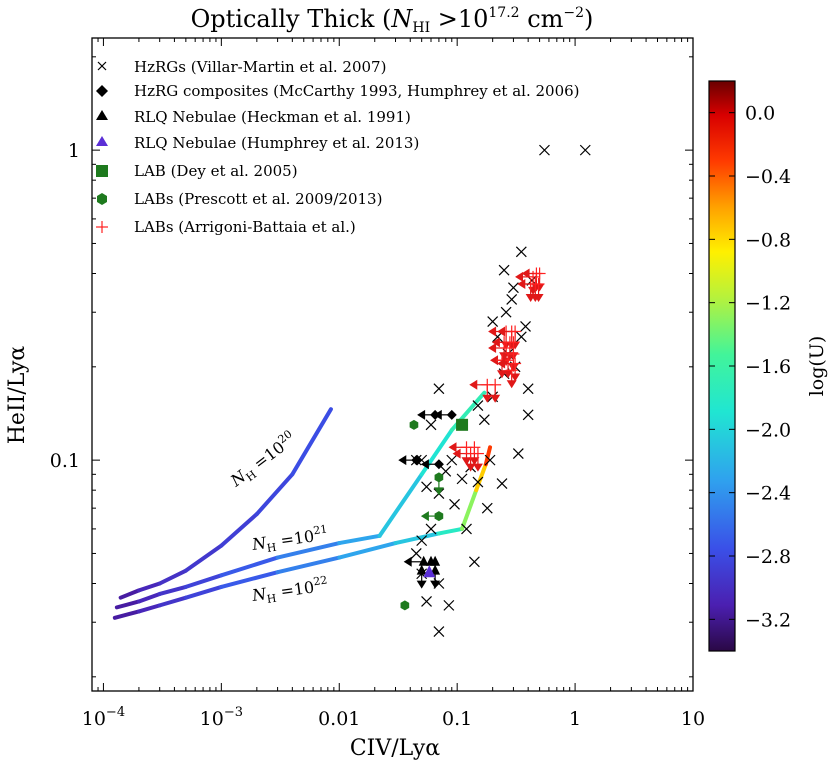 The height and width of the screenshot is (764, 835). What do you see at coordinates (102, 227) in the screenshot?
I see `legend-marker-plus` at bounding box center [102, 227].